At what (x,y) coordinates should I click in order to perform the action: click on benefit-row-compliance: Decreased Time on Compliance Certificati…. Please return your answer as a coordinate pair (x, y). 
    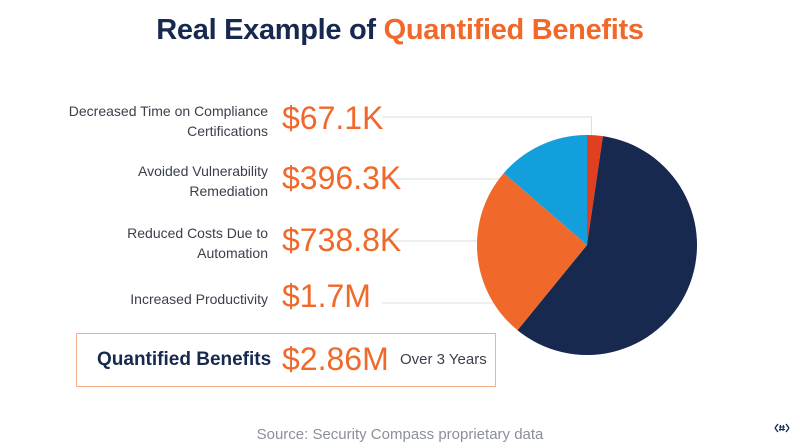
    Looking at the image, I should click on (234, 121).